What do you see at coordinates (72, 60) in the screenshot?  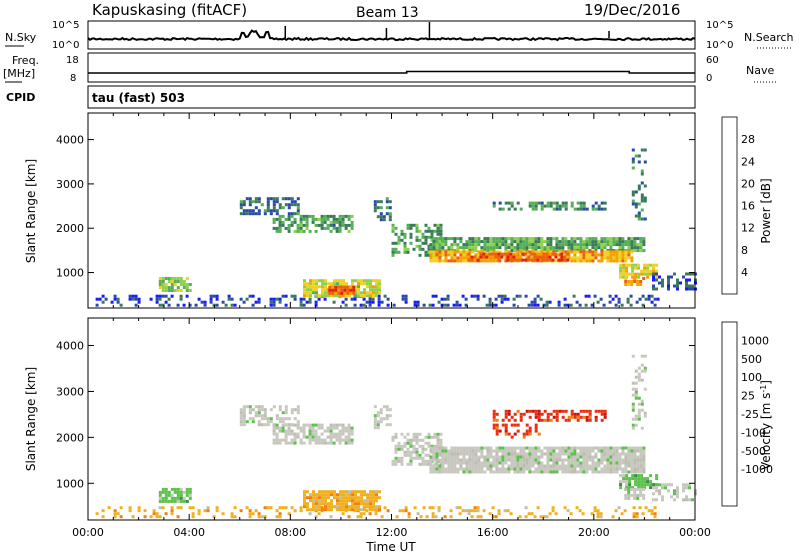 I see `freq-tick-top: 18` at bounding box center [72, 60].